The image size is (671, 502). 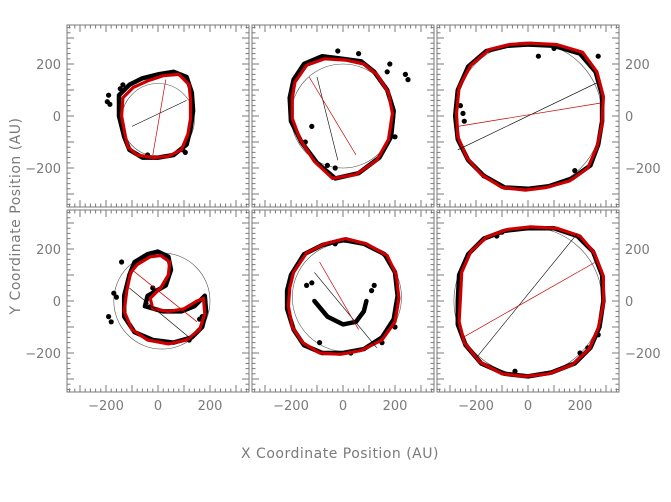 I want to click on panel-5: −200 0 200, so click(x=343, y=311).